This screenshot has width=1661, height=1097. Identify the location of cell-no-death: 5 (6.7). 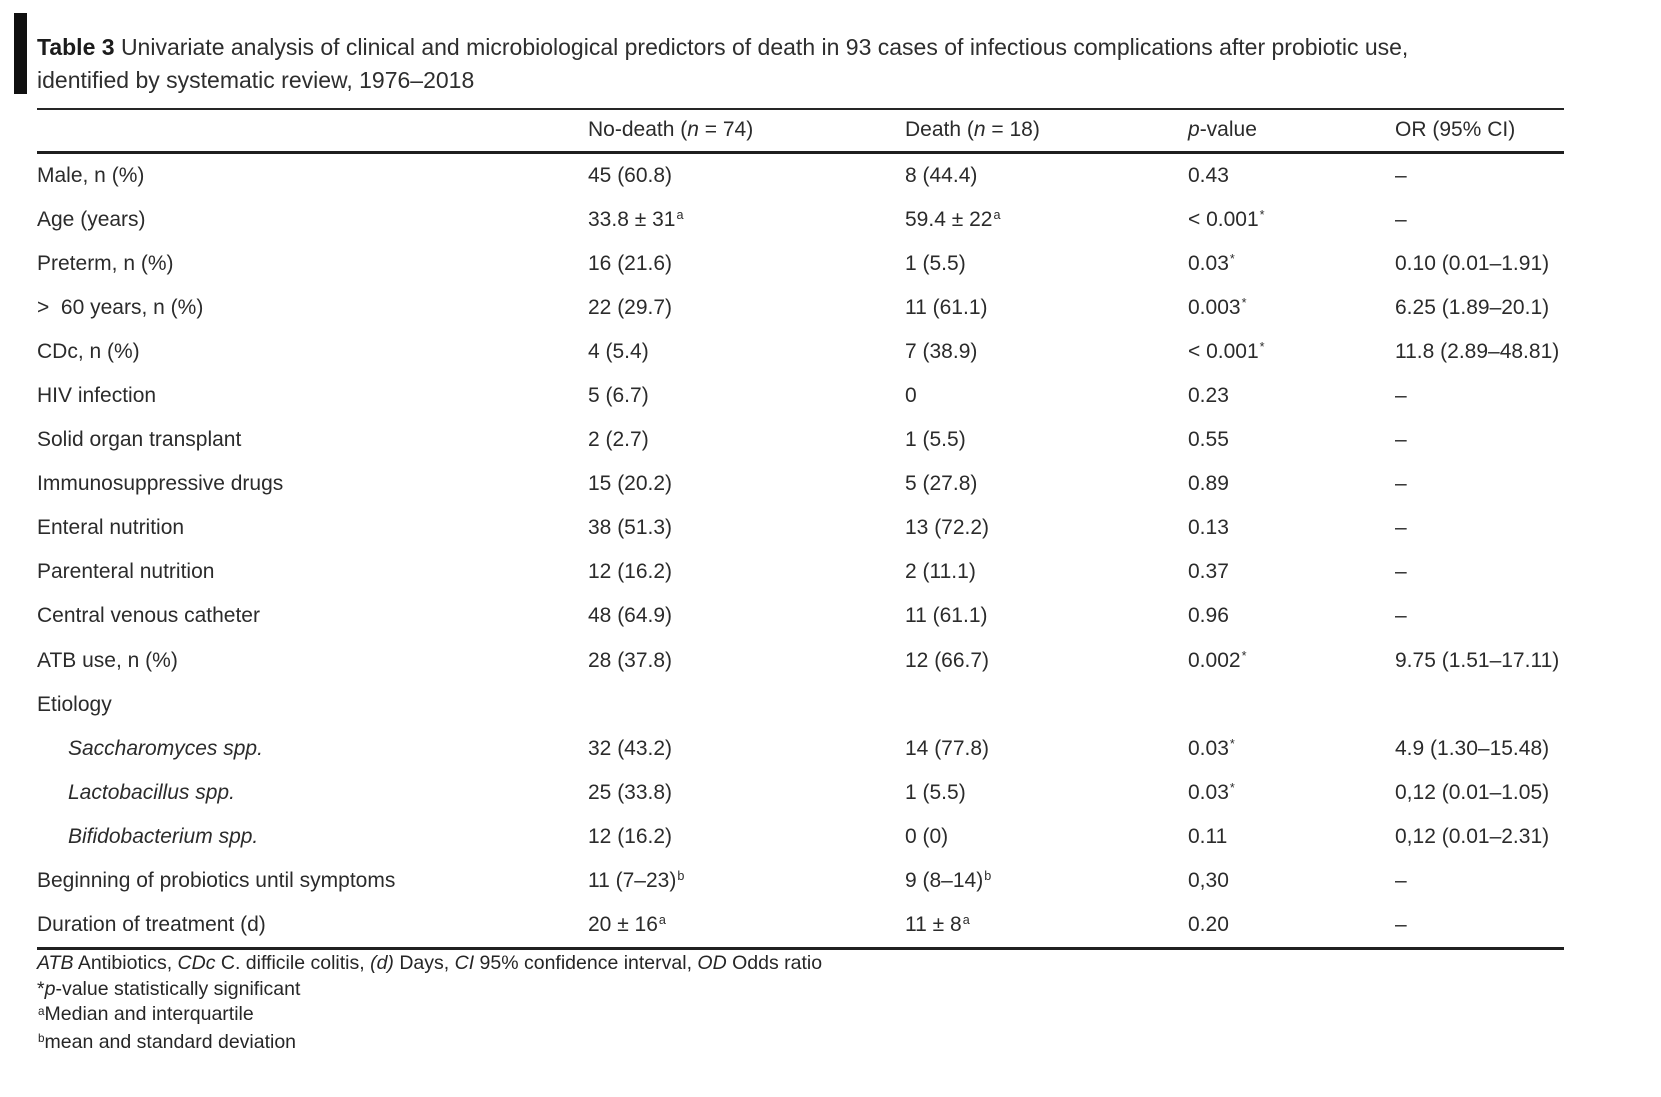
(618, 396).